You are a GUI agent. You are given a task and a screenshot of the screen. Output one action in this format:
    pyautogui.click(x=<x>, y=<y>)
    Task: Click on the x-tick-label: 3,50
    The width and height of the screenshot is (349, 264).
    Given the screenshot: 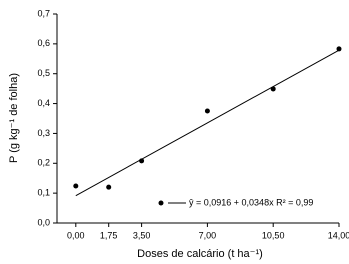 What is the action you would take?
    pyautogui.click(x=142, y=235)
    